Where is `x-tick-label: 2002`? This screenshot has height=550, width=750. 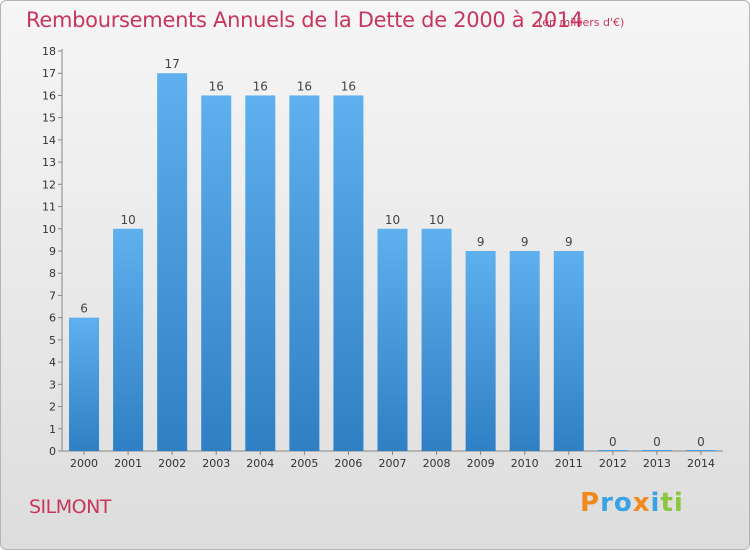 x-tick-label: 2002 is located at coordinates (172, 463).